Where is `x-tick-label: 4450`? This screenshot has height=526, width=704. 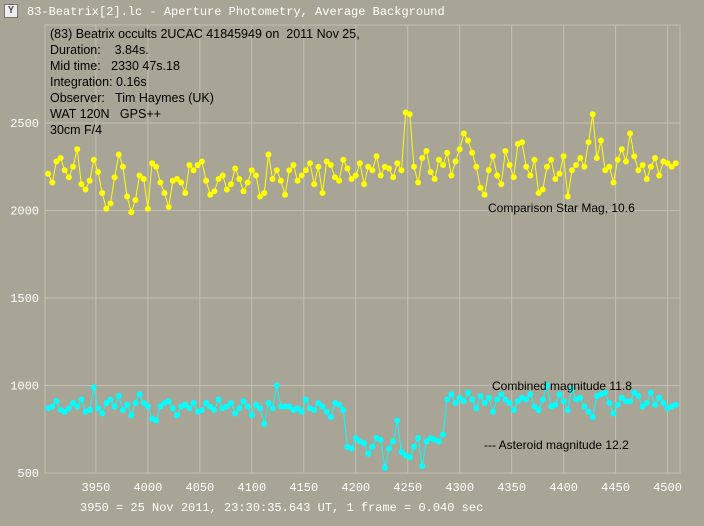
x-tick-label: 4450 is located at coordinates (615, 488).